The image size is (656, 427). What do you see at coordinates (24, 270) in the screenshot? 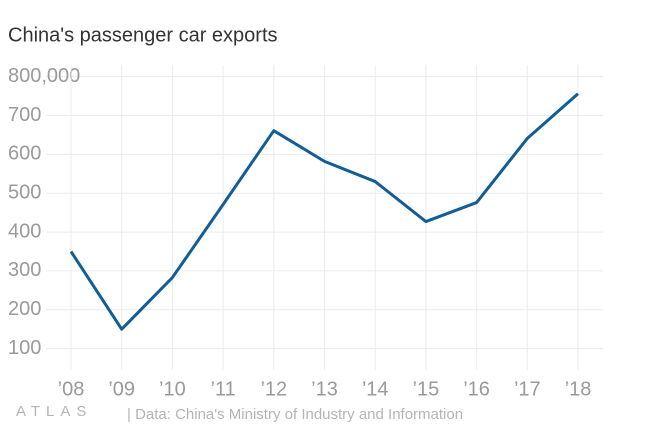
I see `y-tick-label: 300` at bounding box center [24, 270].